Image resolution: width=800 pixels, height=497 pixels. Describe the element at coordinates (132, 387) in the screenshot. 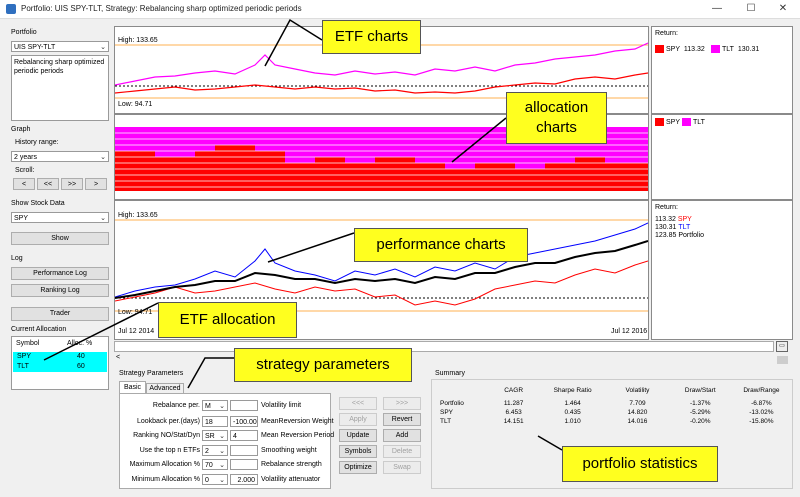

I see `tab-basic: Basic` at that location.